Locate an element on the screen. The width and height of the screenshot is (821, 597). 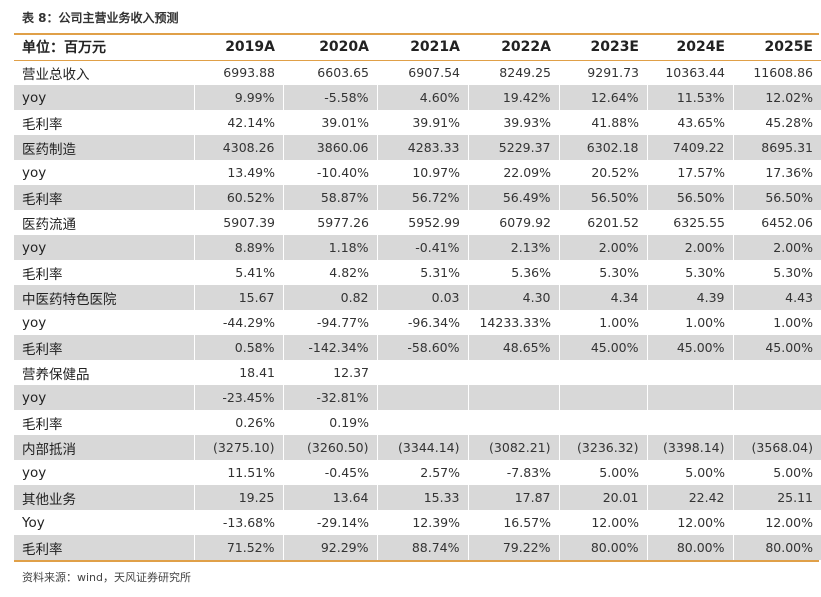
table-cell: 56.49% is located at coordinates (513, 197).